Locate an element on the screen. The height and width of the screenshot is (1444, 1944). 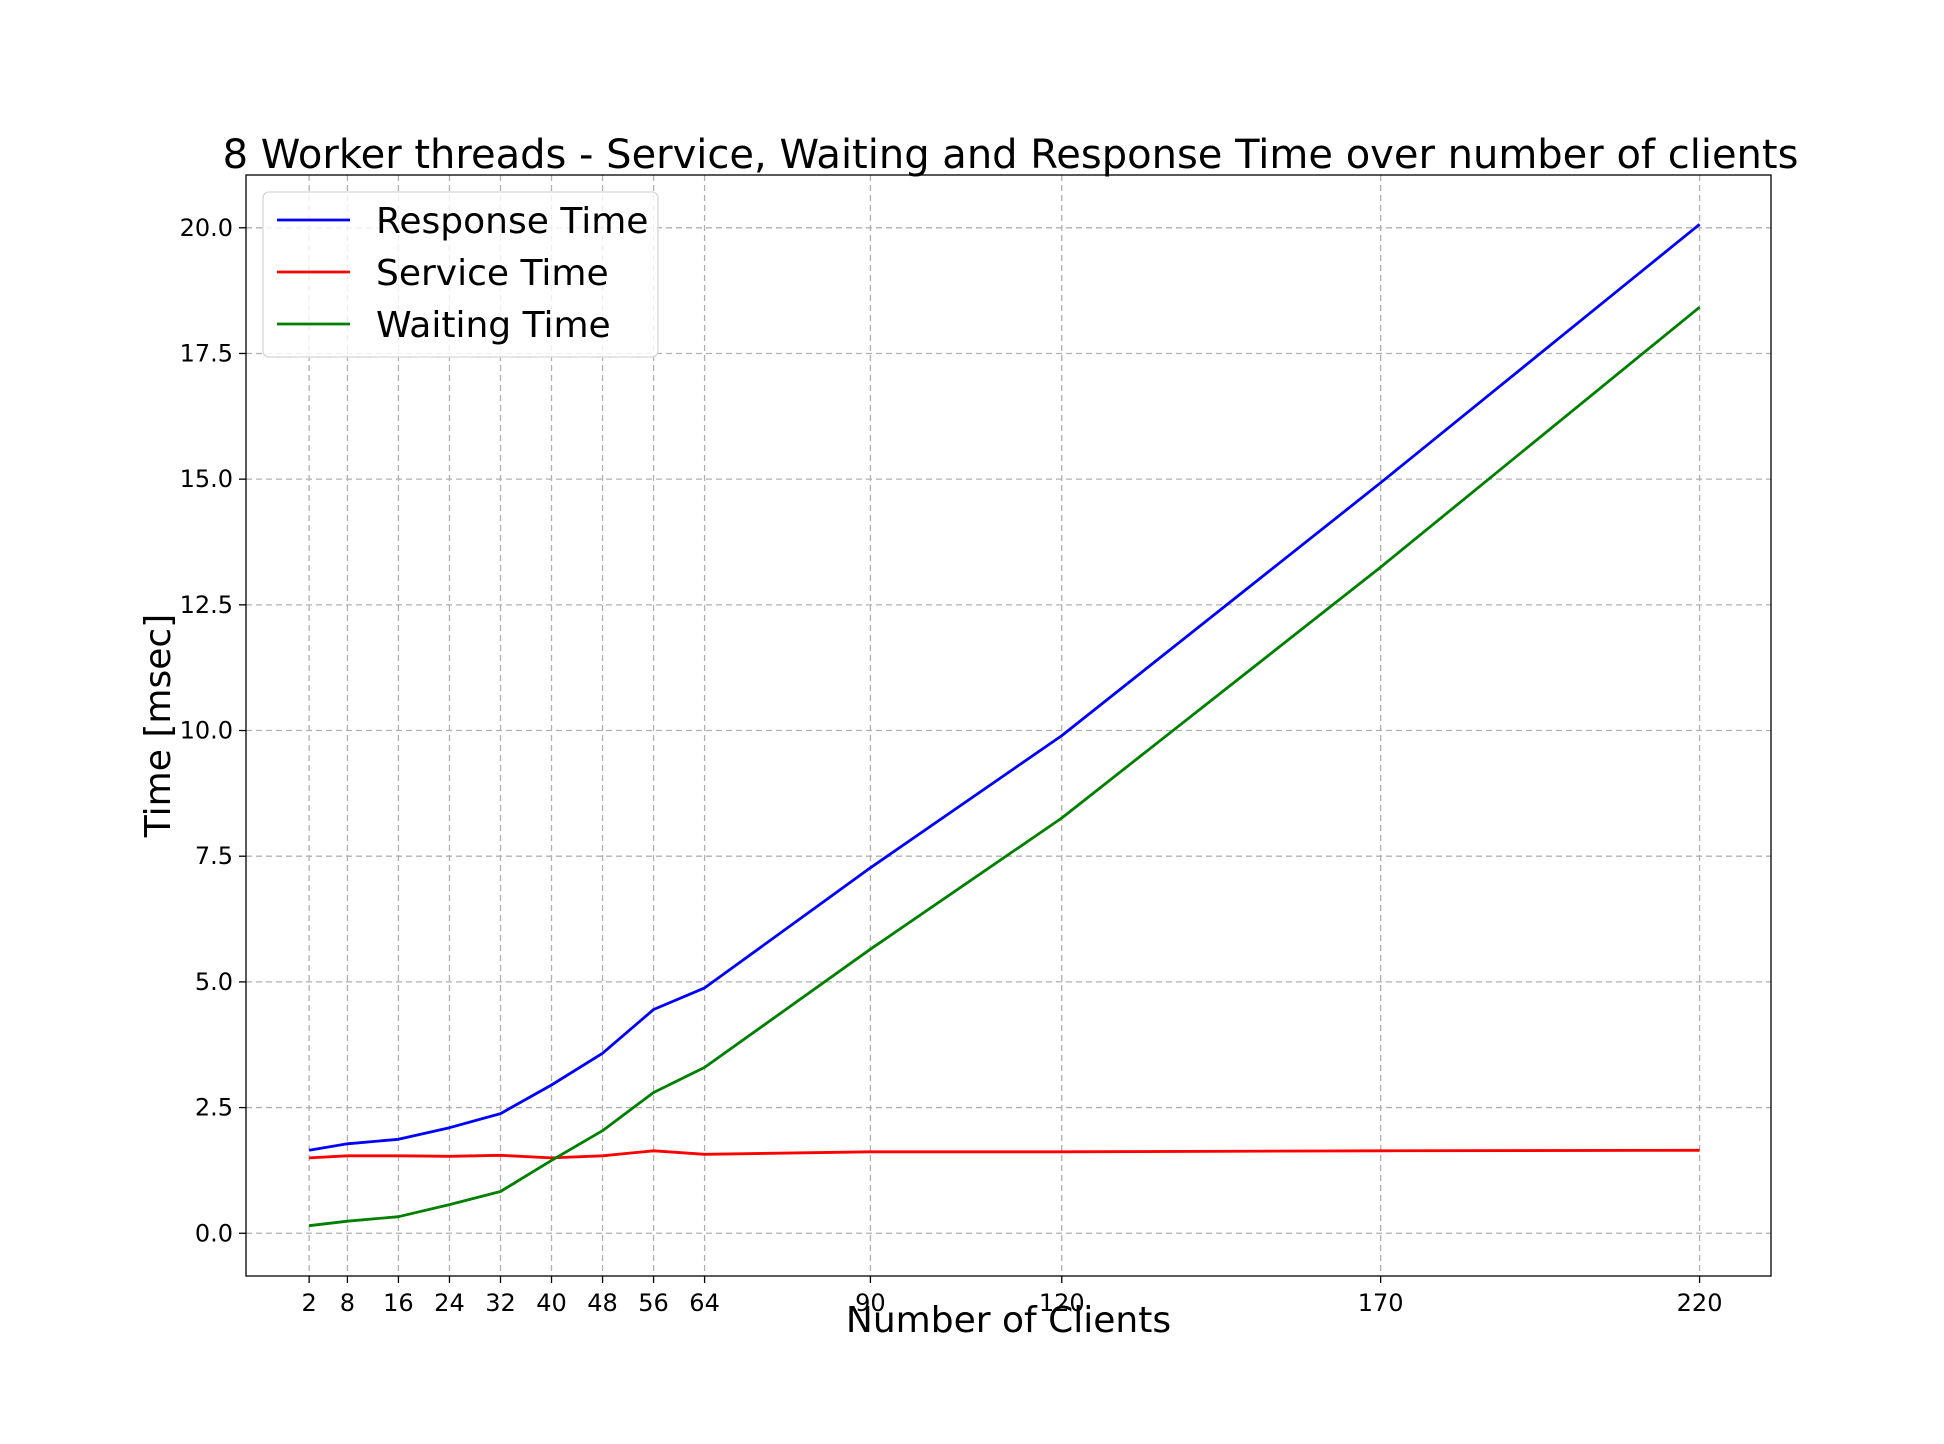
y-tick-label: 20.0 is located at coordinates (206, 228).